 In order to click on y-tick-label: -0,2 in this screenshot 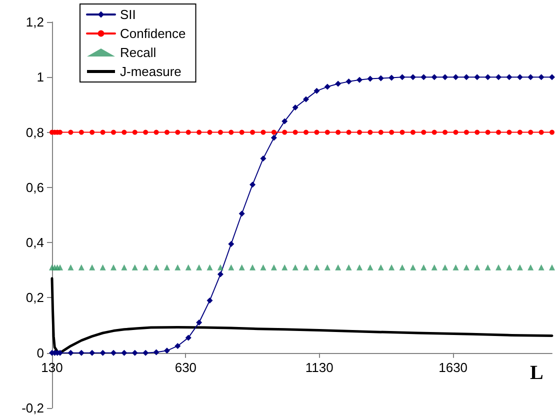, I will do `click(33, 408)`.